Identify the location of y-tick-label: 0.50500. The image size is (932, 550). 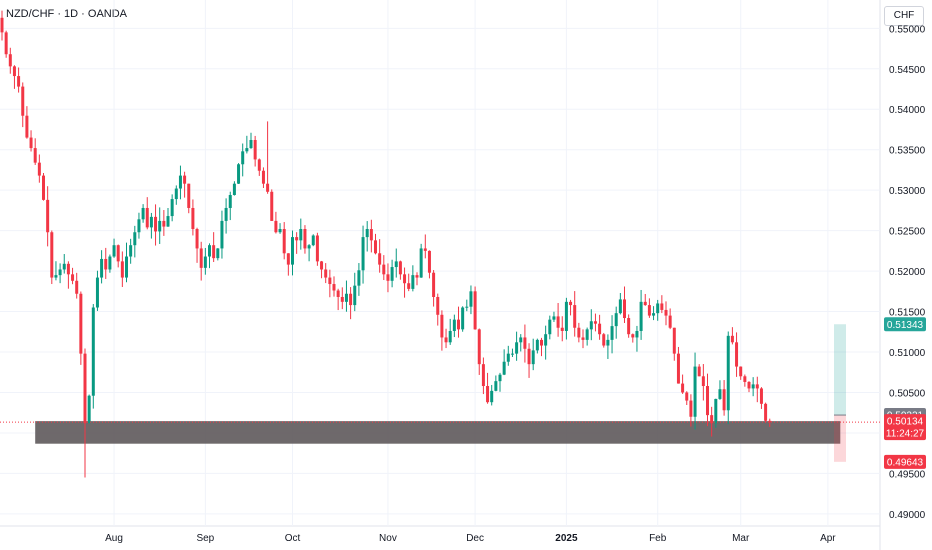
(907, 393).